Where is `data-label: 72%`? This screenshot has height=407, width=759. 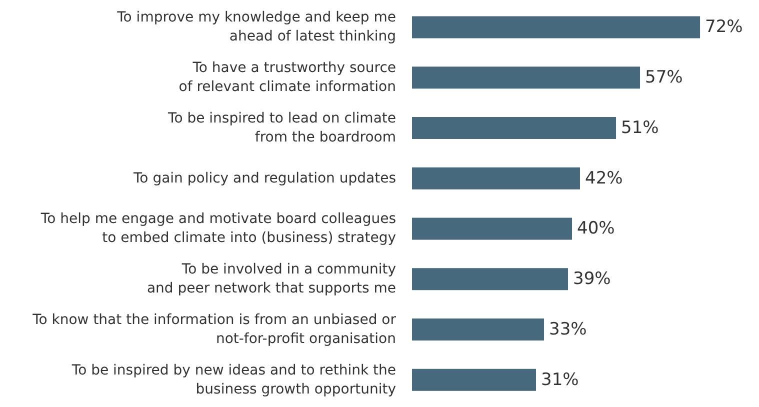
data-label: 72% is located at coordinates (724, 27).